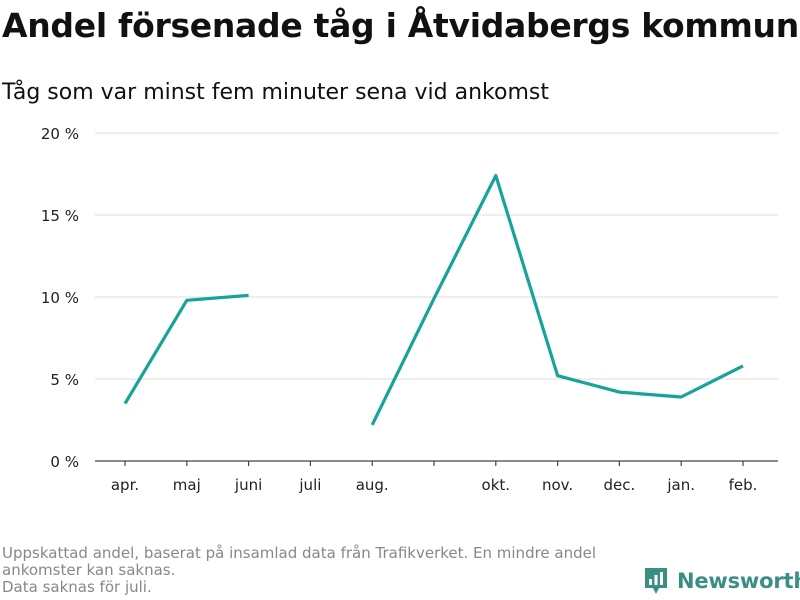  What do you see at coordinates (309, 485) in the screenshot?
I see `x-tick-label: juli` at bounding box center [309, 485].